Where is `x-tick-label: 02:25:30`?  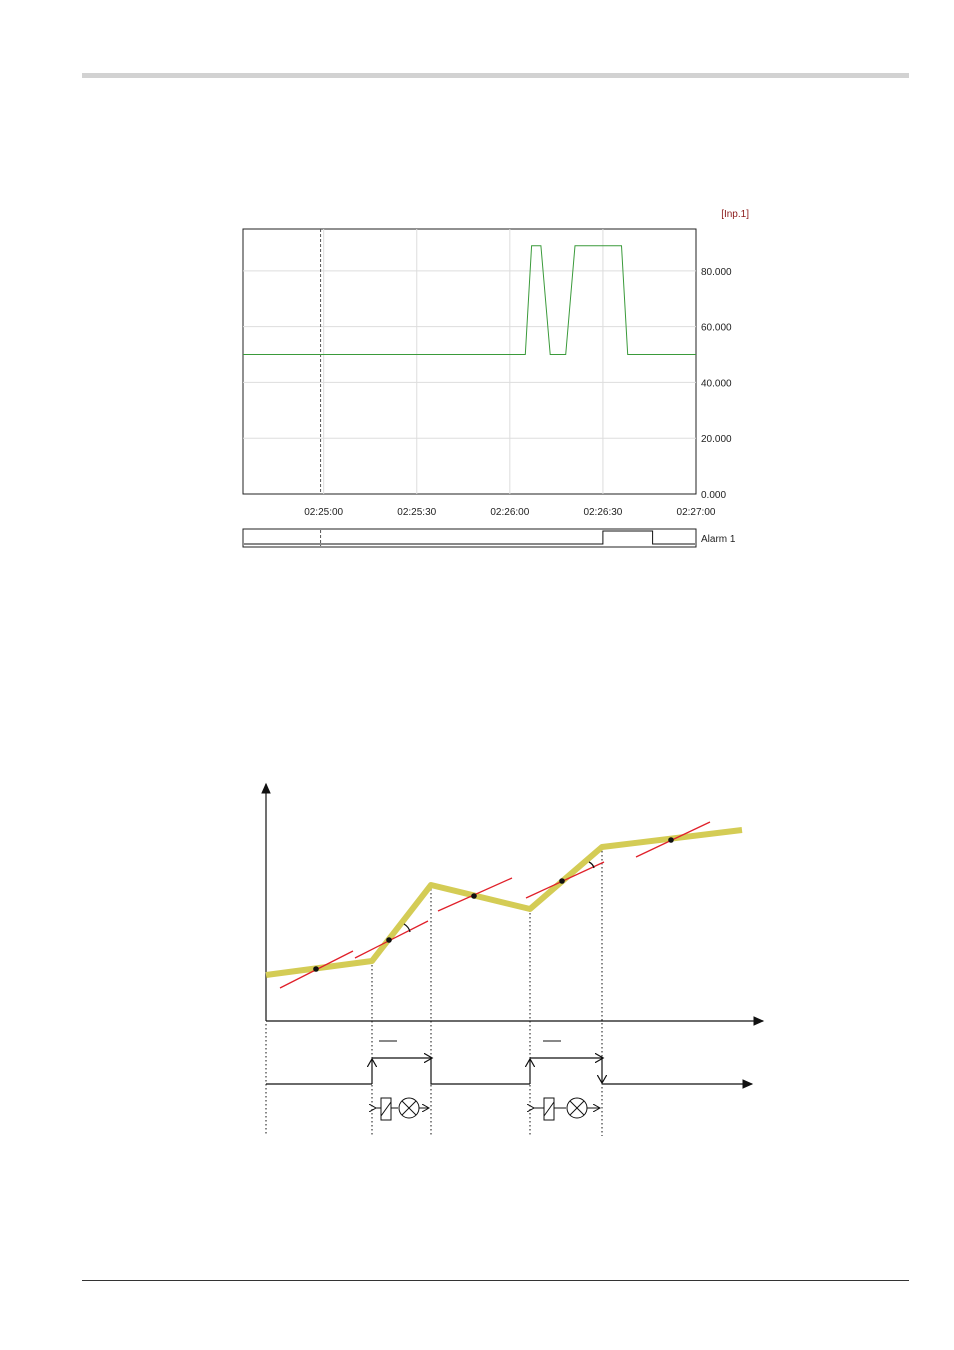 x-tick-label: 02:25:30 is located at coordinates (416, 512).